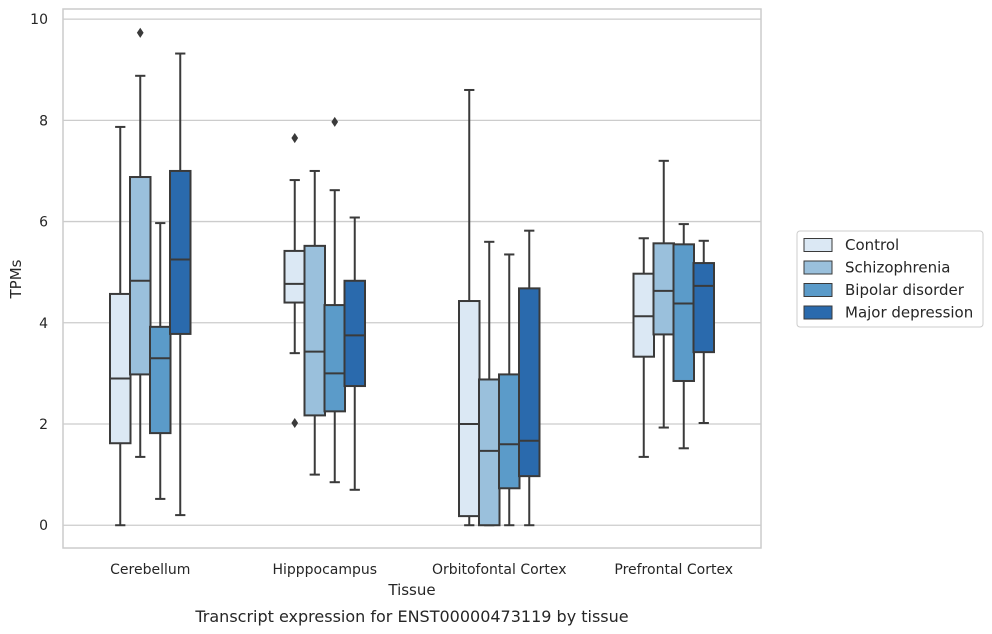 This screenshot has width=992, height=634. I want to click on legend-label: Major depression, so click(909, 313).